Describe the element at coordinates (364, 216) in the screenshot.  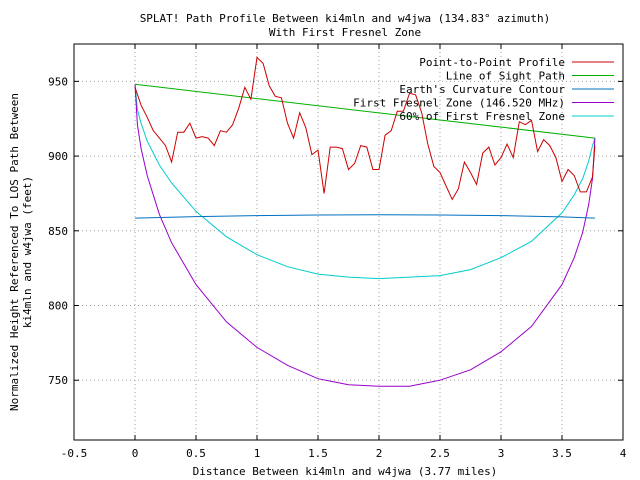
I see `series-line-earth-s-curvature-contour` at that location.